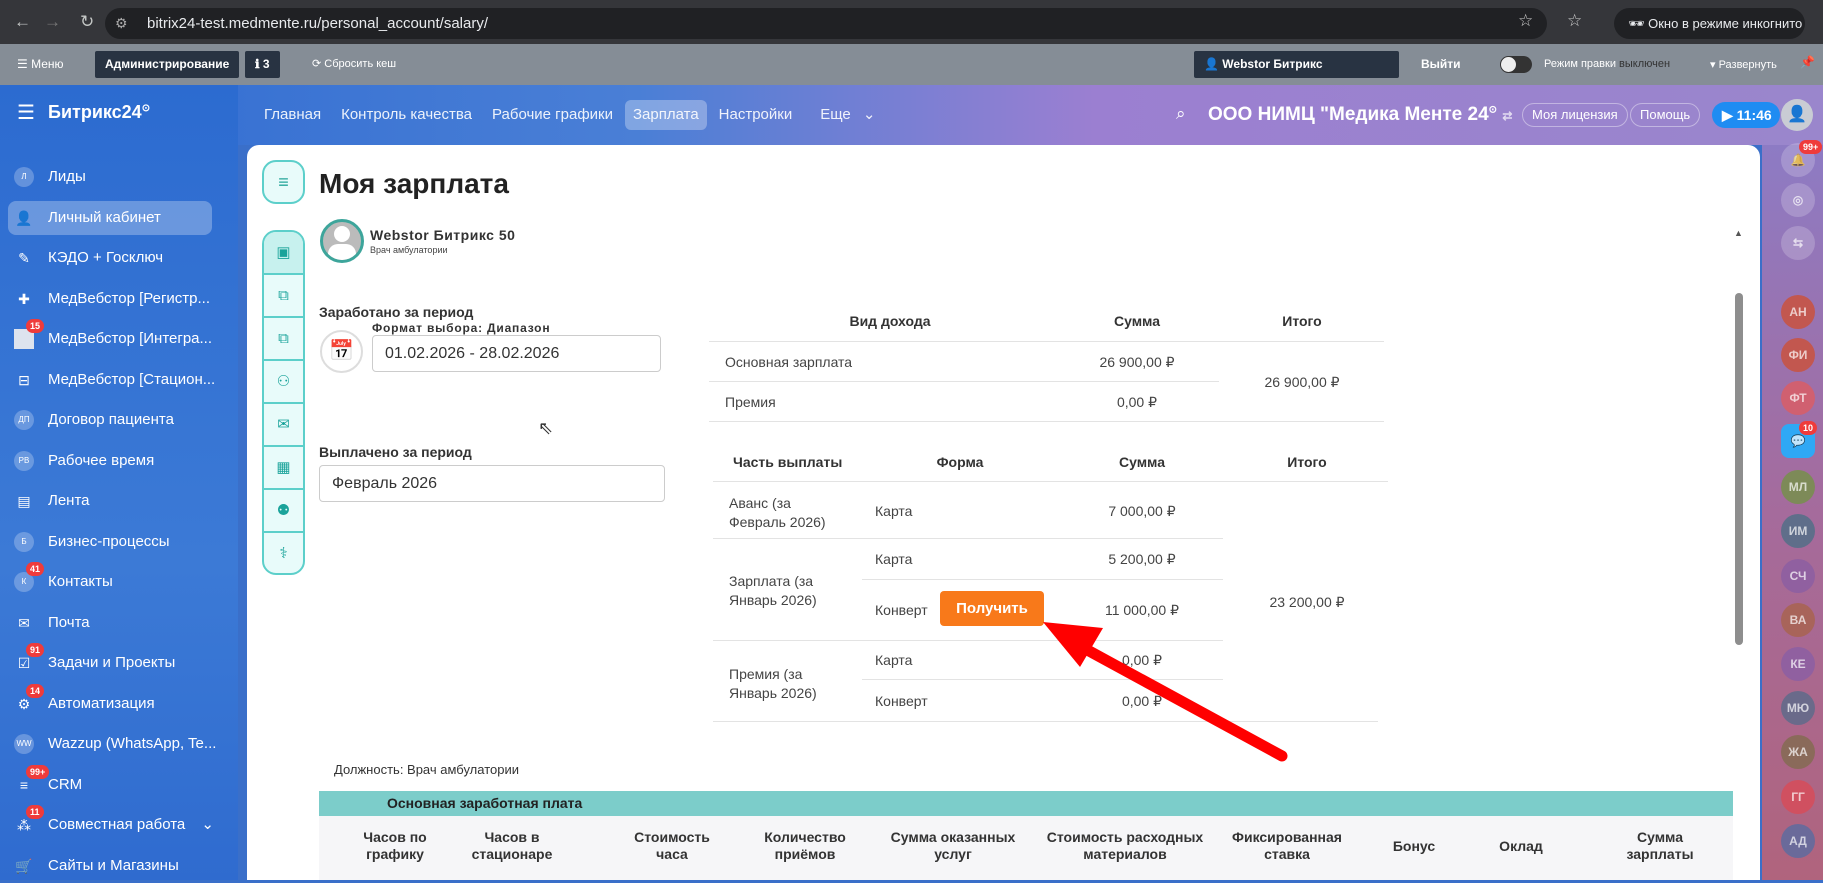 The width and height of the screenshot is (1823, 883). Describe the element at coordinates (283, 296) in the screenshot. I see `tab-money-stack-icon: ⧉` at that location.